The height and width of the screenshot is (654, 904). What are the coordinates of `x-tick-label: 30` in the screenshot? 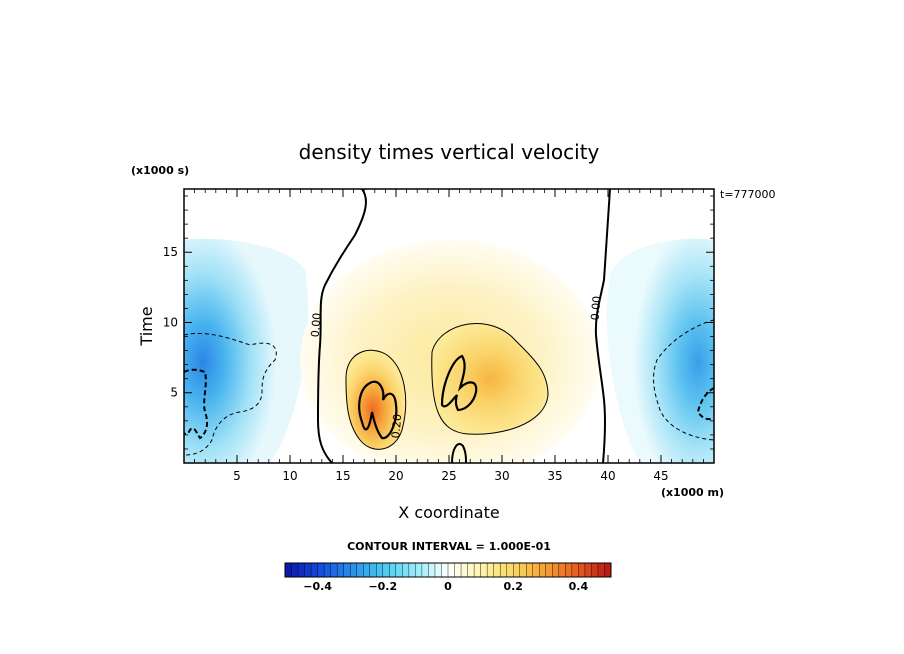 It's located at (501, 476).